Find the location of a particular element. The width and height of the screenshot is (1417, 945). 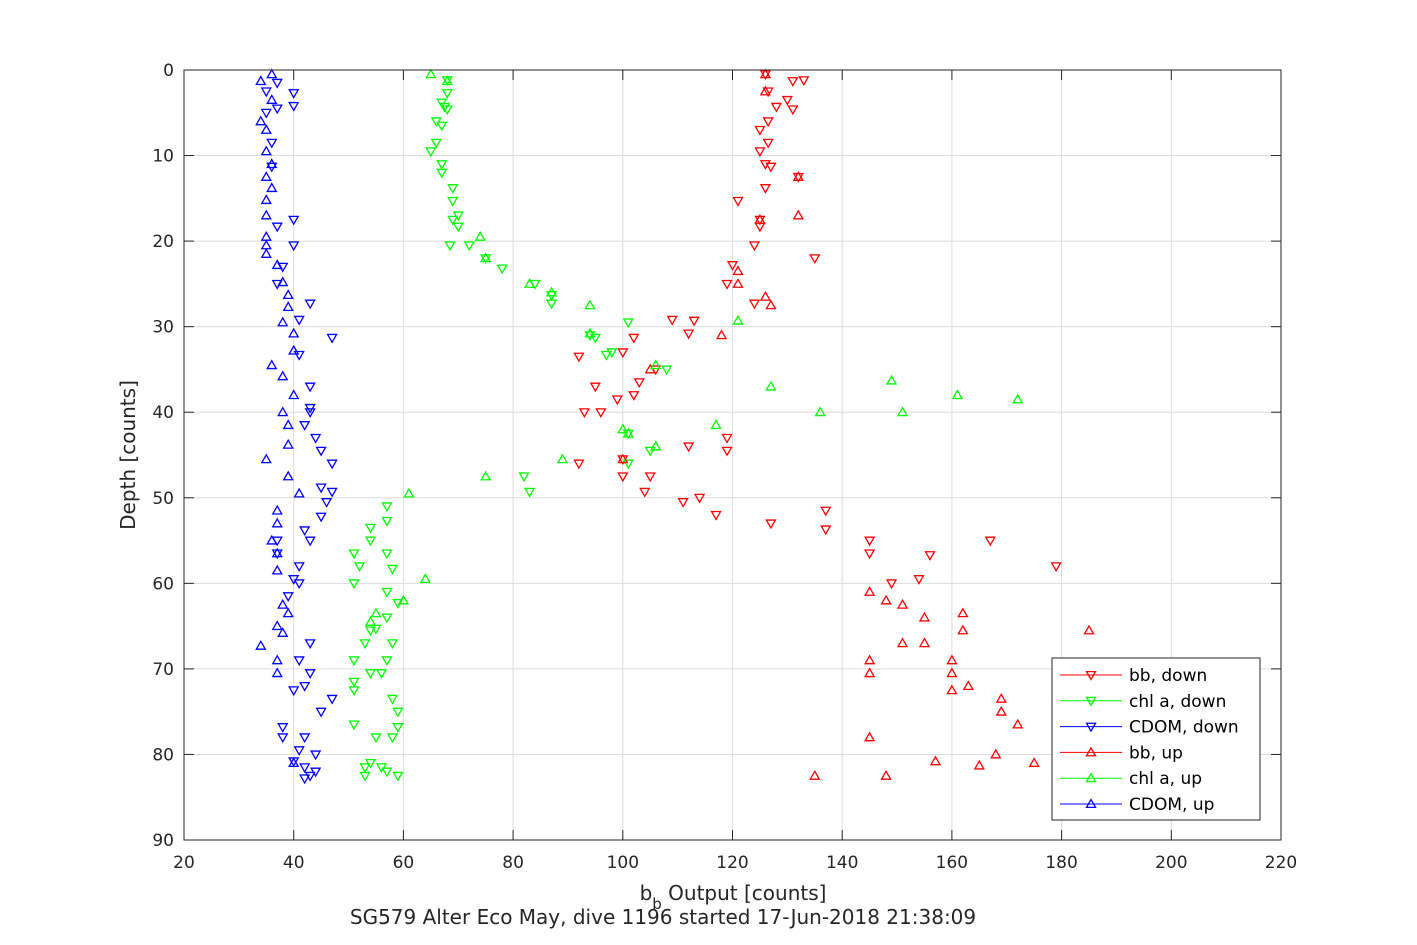

x-tick-label: 80 is located at coordinates (513, 863).